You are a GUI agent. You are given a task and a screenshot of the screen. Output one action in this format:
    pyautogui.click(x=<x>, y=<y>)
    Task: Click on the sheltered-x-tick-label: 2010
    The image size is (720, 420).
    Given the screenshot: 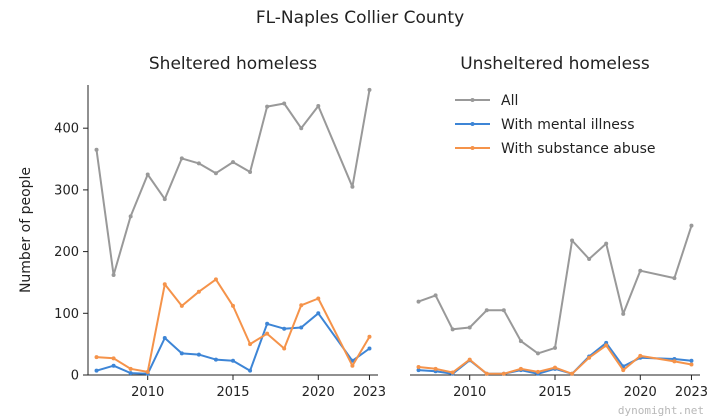 What is the action you would take?
    pyautogui.click(x=147, y=392)
    